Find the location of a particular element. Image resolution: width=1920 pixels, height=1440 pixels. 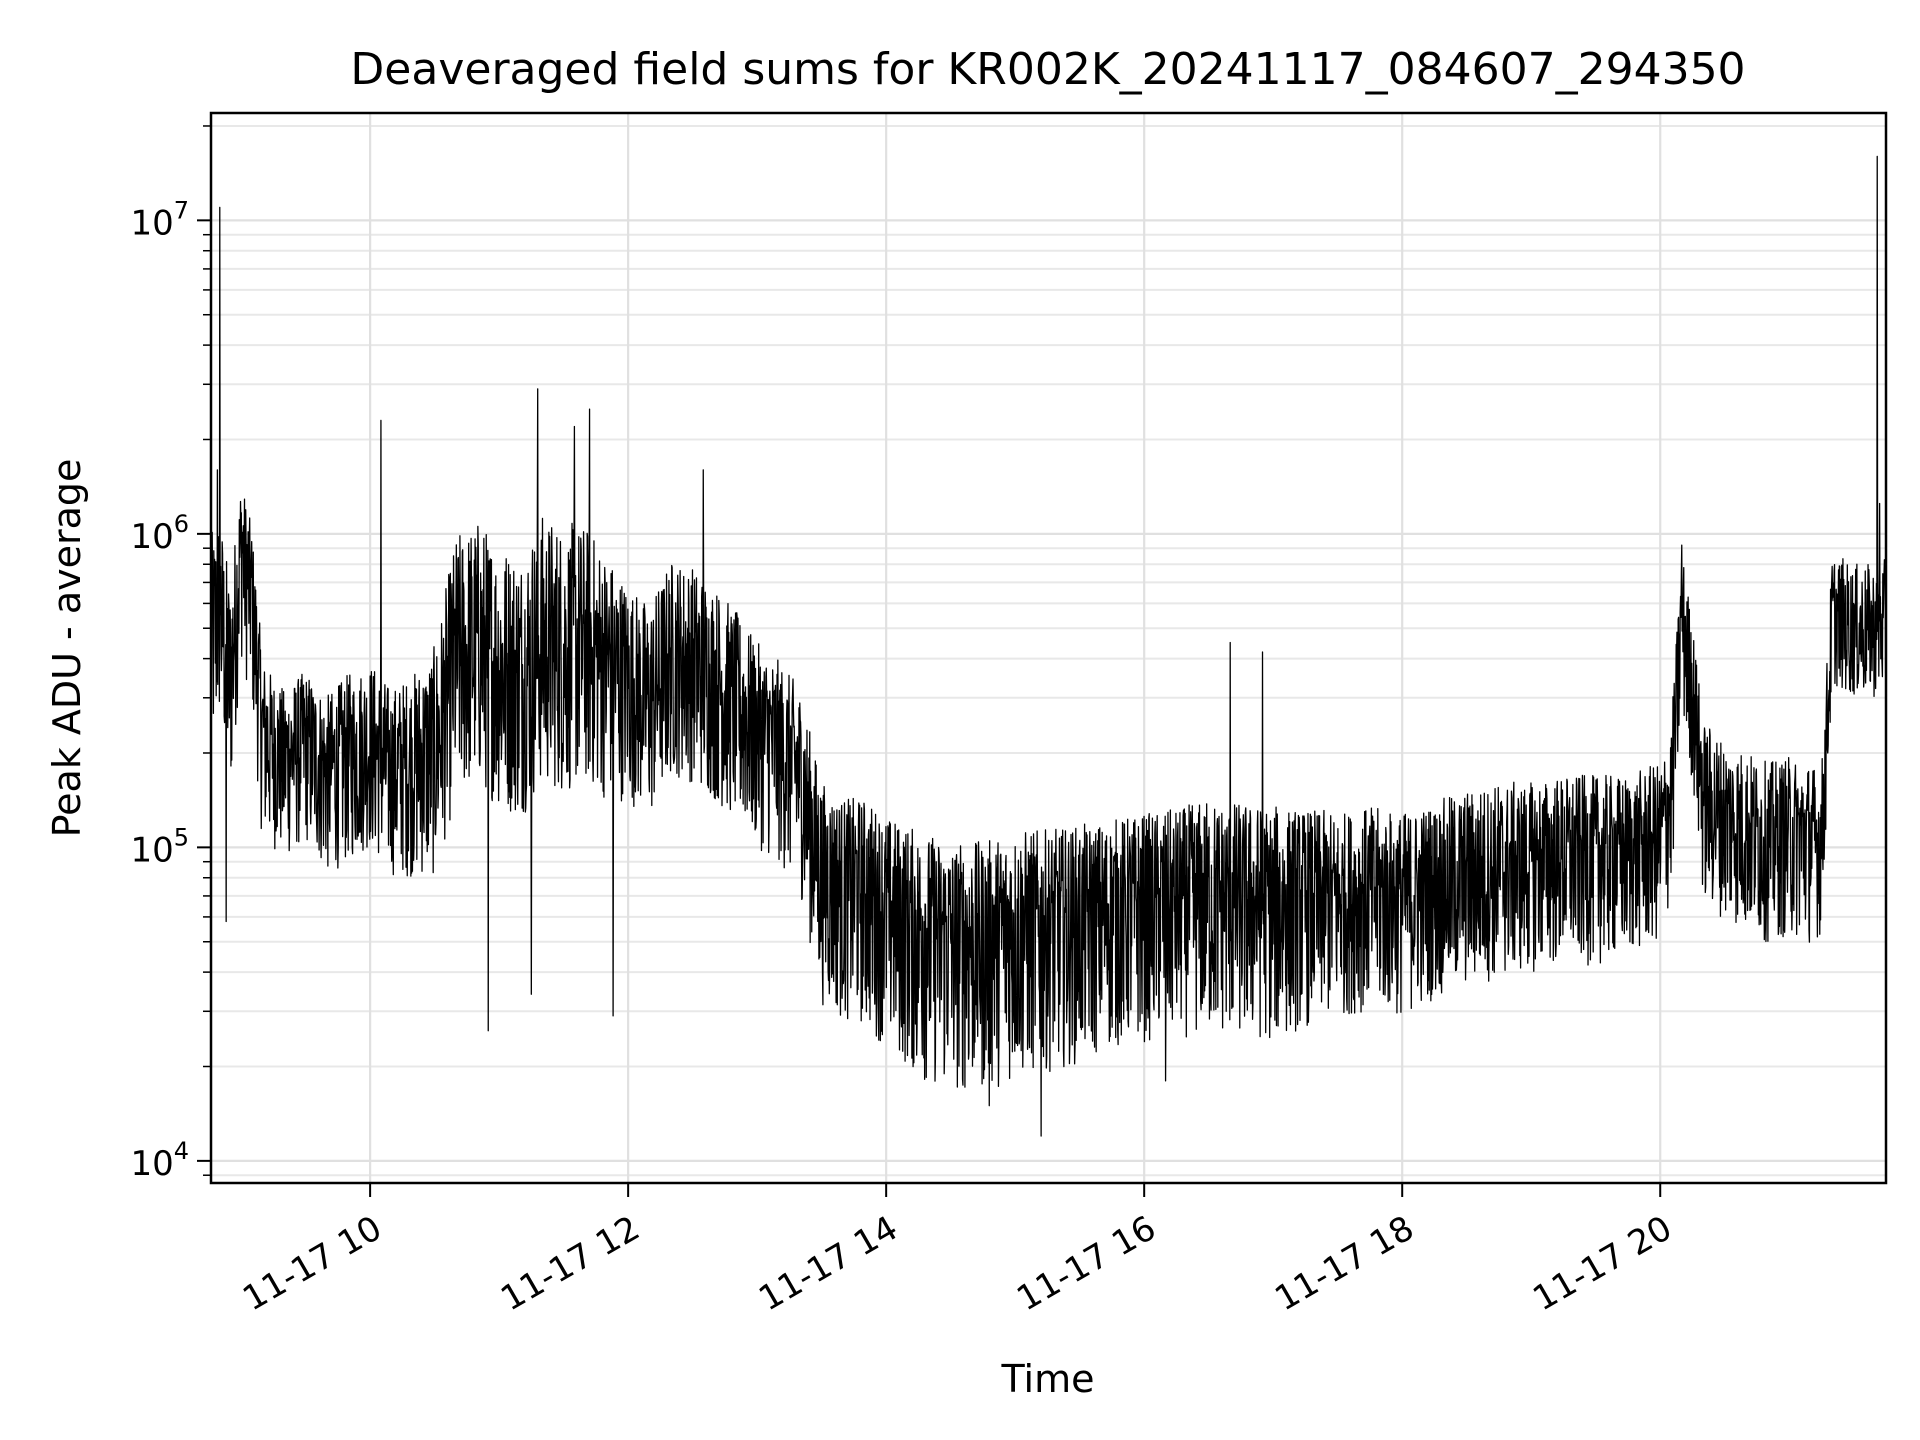

y-tick-label: 10⁵ is located at coordinates (159, 846).